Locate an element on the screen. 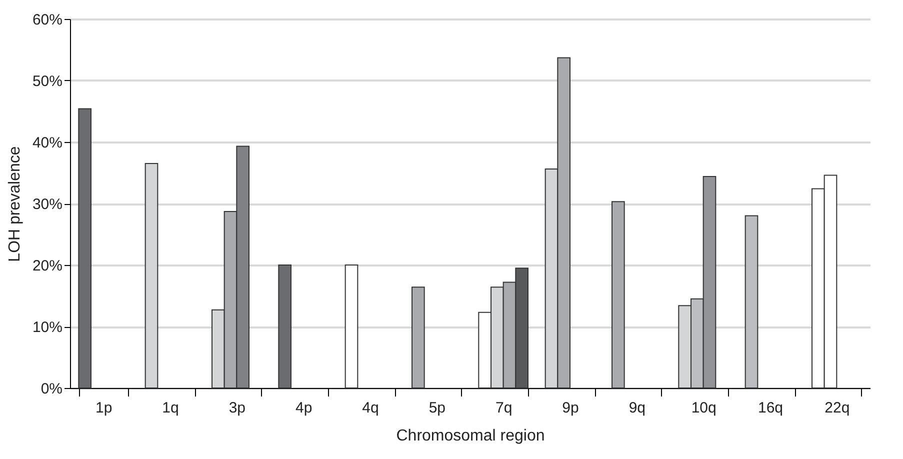 Image resolution: width=903 pixels, height=459 pixels. x-tick-label: 9p is located at coordinates (570, 408).